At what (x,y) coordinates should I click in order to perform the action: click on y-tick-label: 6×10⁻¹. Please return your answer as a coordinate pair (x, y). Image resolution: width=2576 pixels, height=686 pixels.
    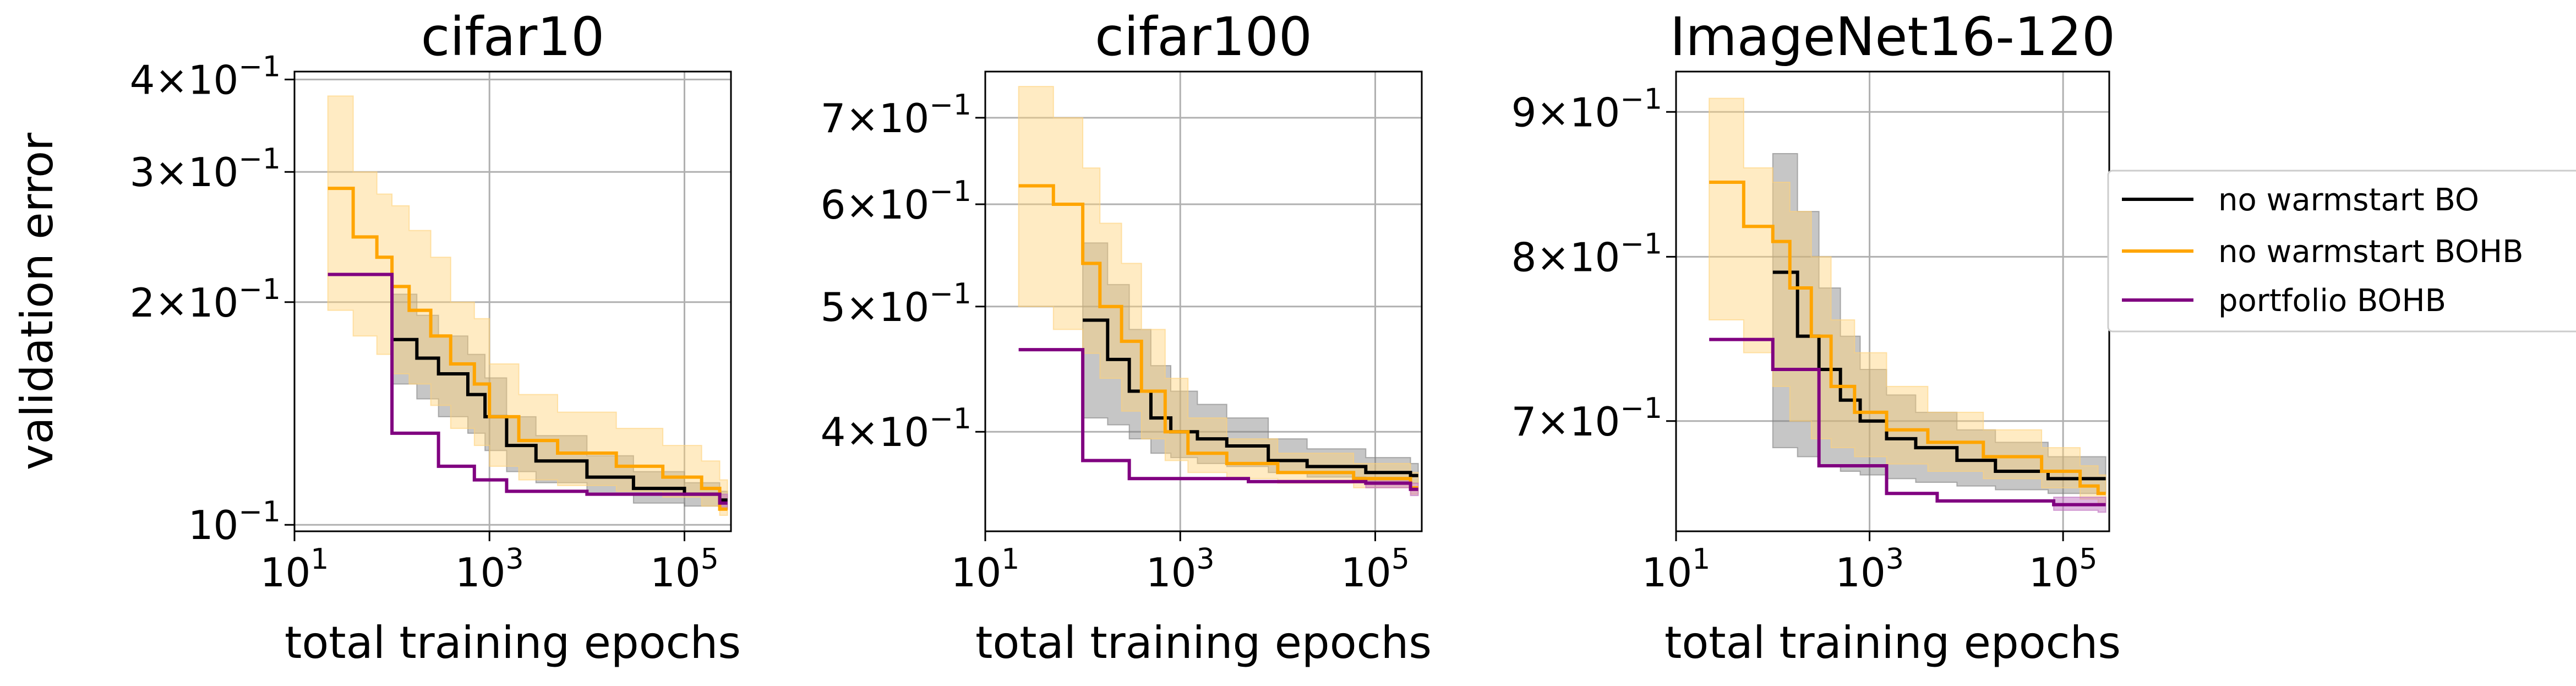
    Looking at the image, I should click on (897, 201).